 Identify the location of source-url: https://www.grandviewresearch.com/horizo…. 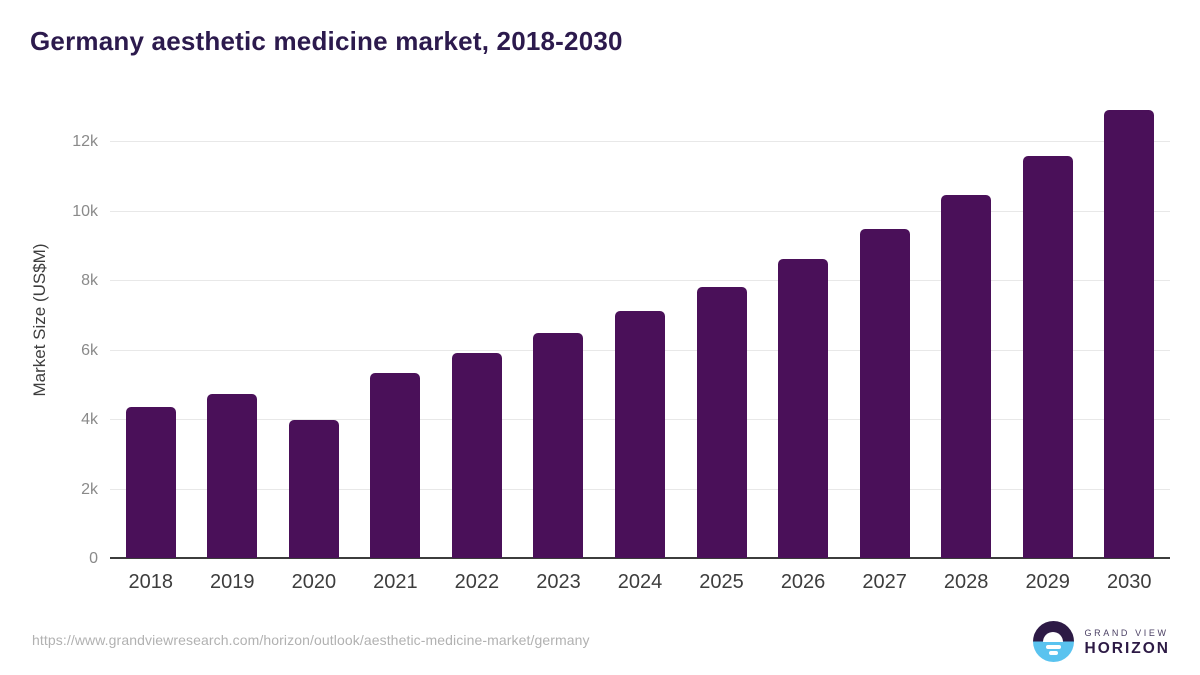
(311, 640).